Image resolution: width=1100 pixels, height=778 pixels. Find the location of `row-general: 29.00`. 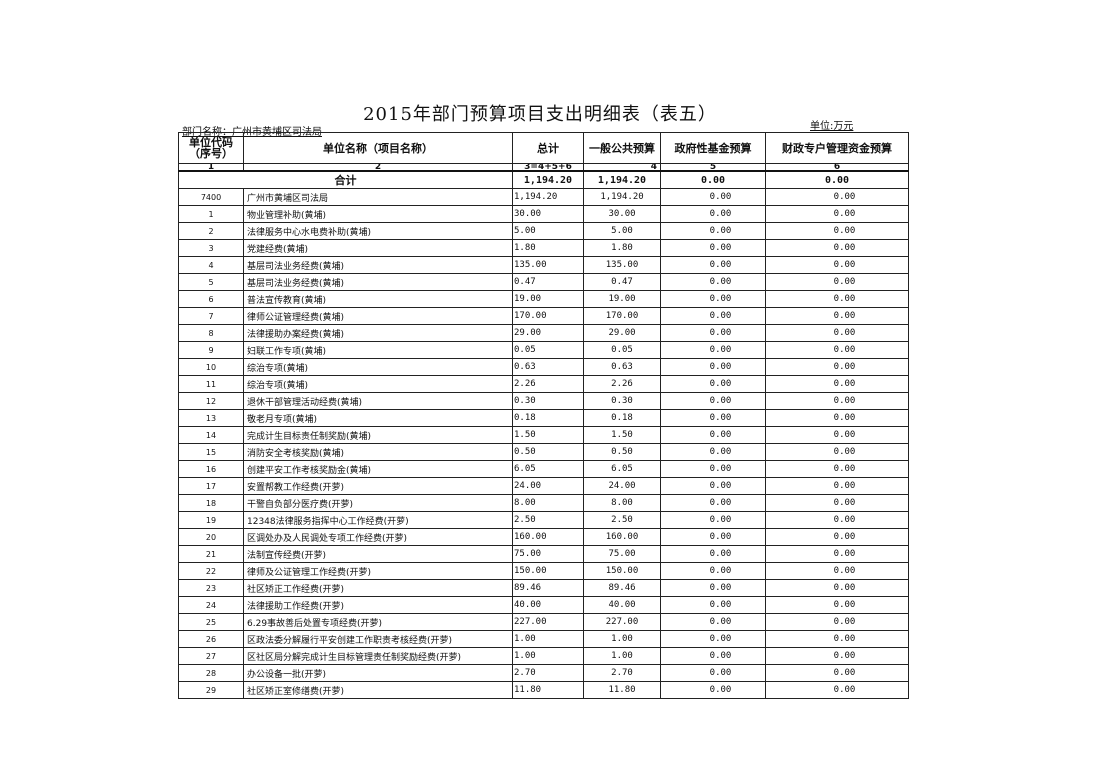

row-general: 29.00 is located at coordinates (622, 333).